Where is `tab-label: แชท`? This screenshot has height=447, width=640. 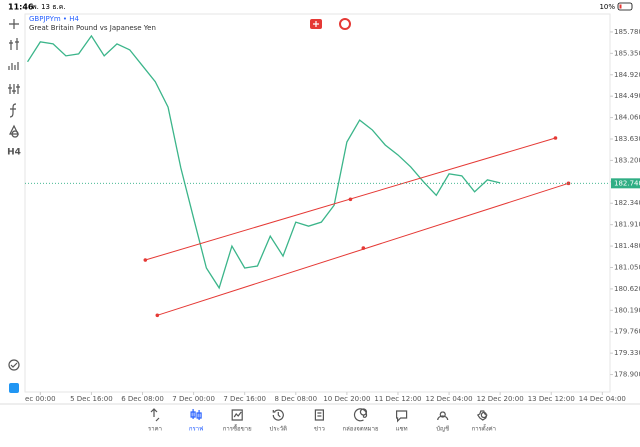
tab-label: แชท is located at coordinates (402, 429).